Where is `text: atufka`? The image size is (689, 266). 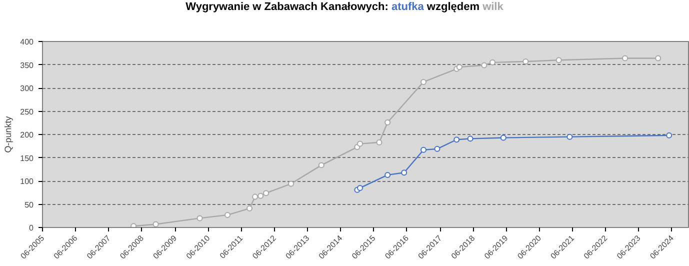
text: atufka is located at coordinates (407, 7).